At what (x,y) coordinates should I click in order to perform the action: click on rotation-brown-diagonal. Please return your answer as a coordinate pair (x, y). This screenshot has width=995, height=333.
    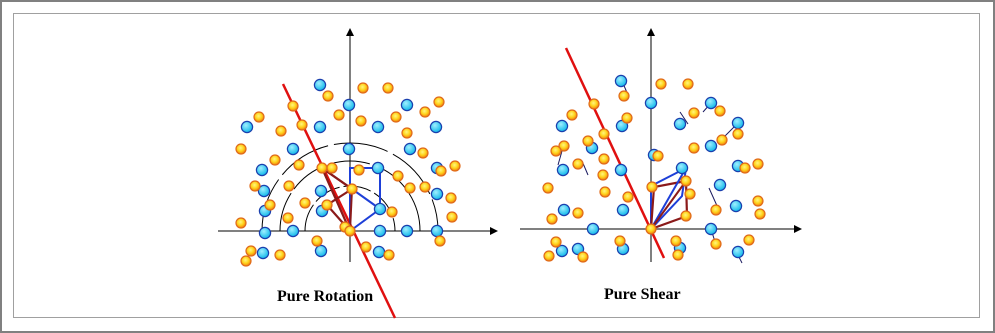
    Looking at the image, I should click on (351, 210).